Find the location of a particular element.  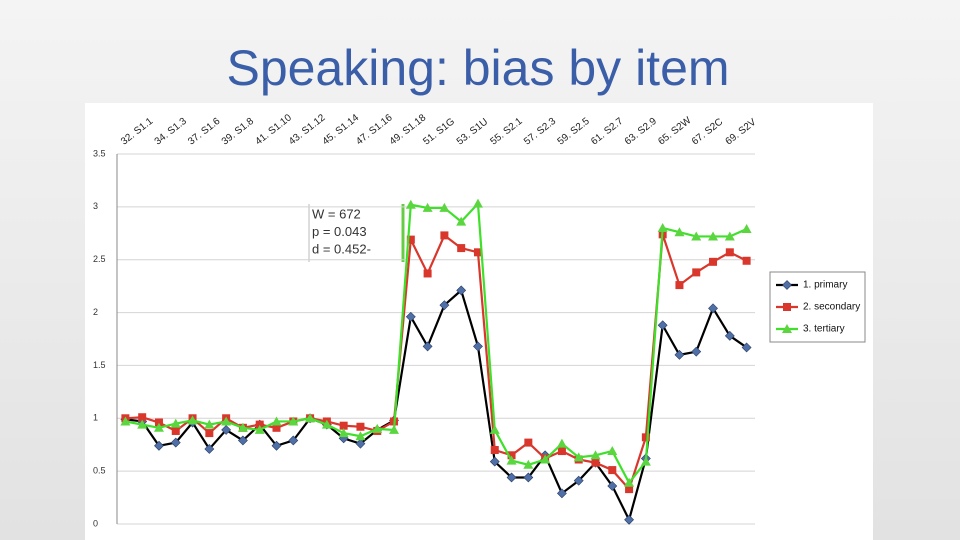

y-tick-label: 3 is located at coordinates (95, 206).